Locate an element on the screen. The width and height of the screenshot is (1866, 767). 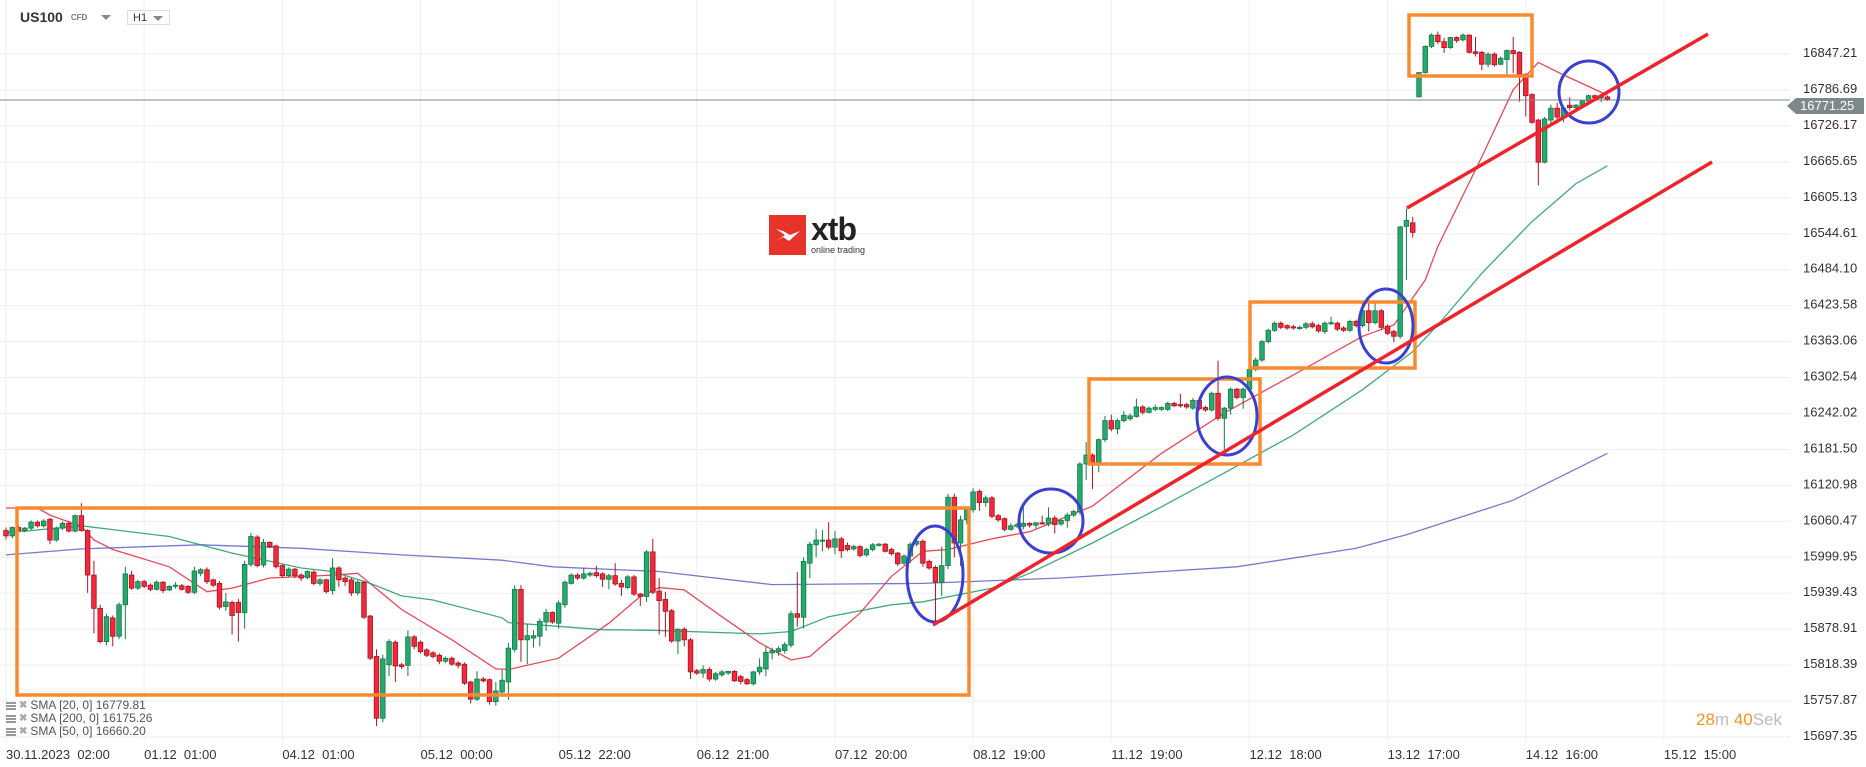
countdown-minutes: 28 is located at coordinates (1705, 719).